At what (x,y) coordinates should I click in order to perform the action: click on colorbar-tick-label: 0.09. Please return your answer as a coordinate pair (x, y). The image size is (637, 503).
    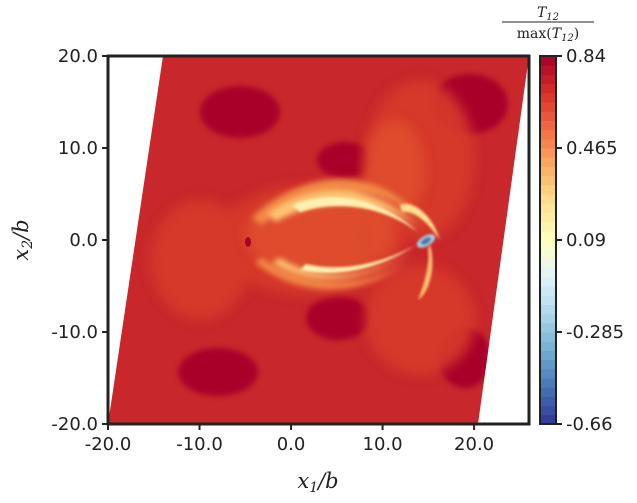
    Looking at the image, I should click on (586, 240).